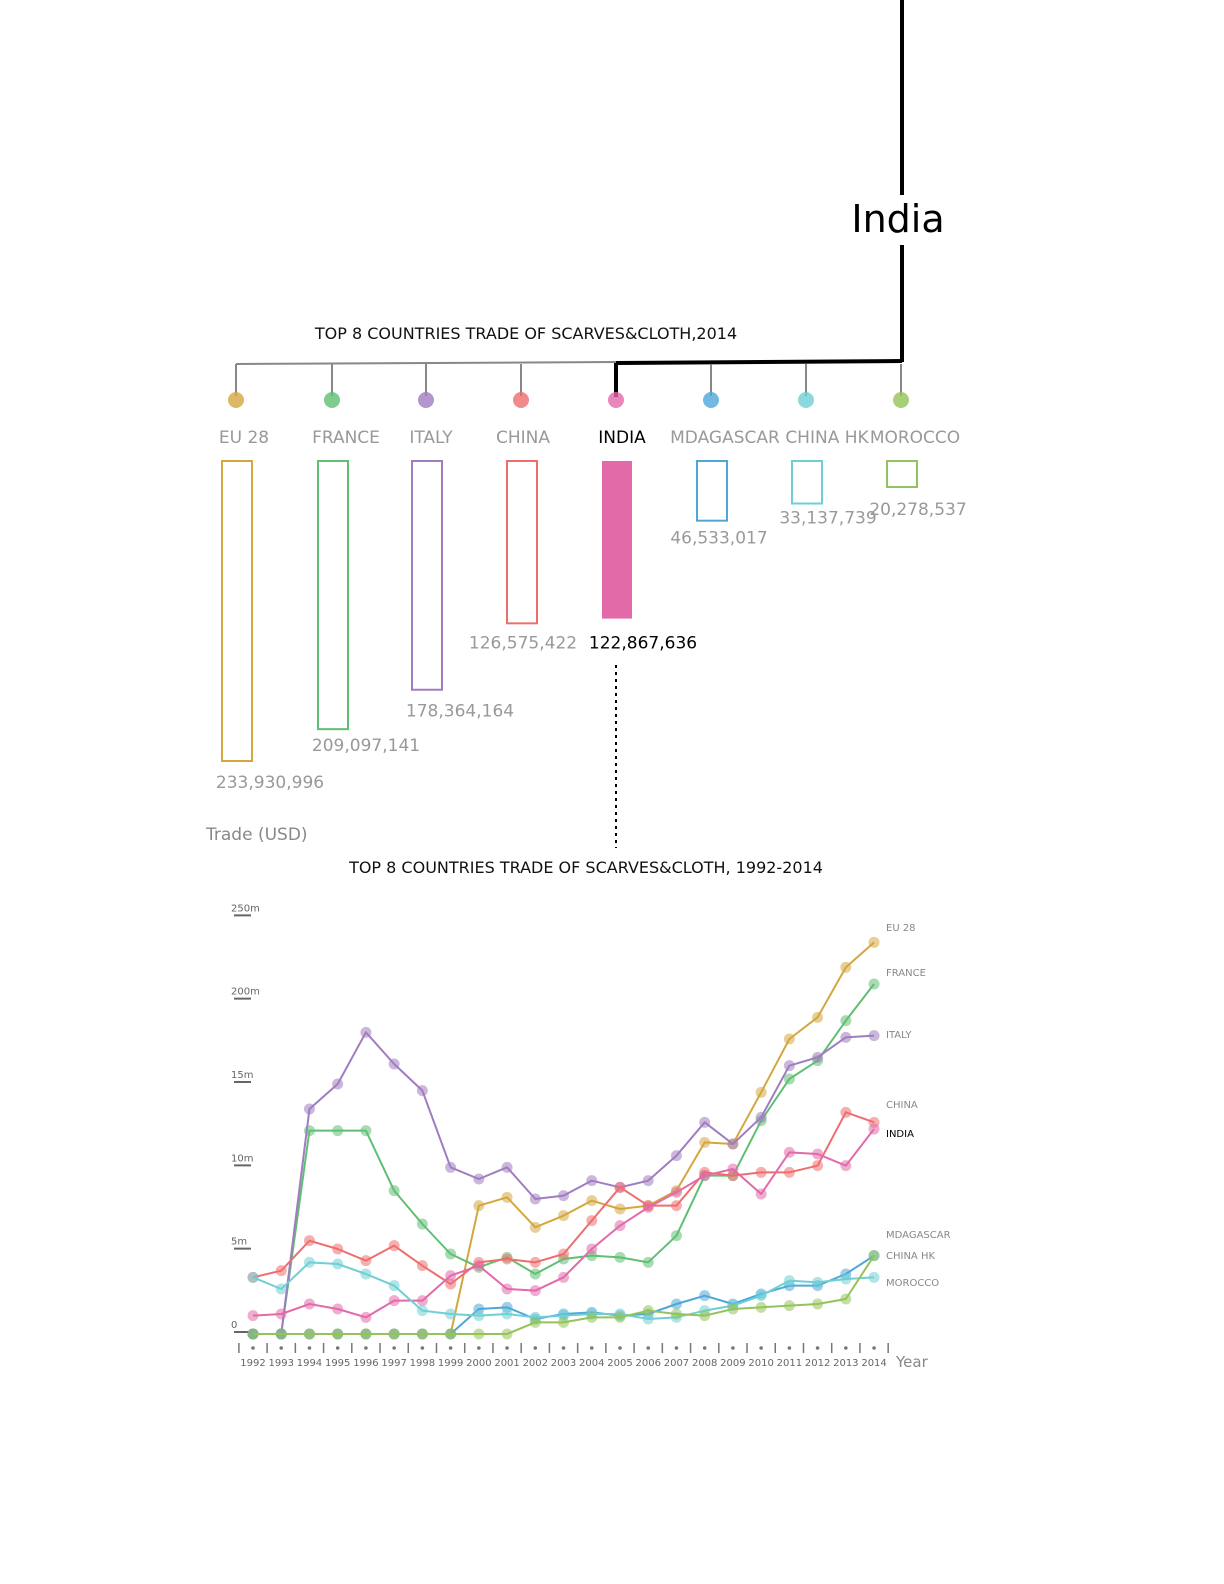 Image resolution: width=1224 pixels, height=1584 pixels. I want to click on x-dot-1995, so click(337, 1348).